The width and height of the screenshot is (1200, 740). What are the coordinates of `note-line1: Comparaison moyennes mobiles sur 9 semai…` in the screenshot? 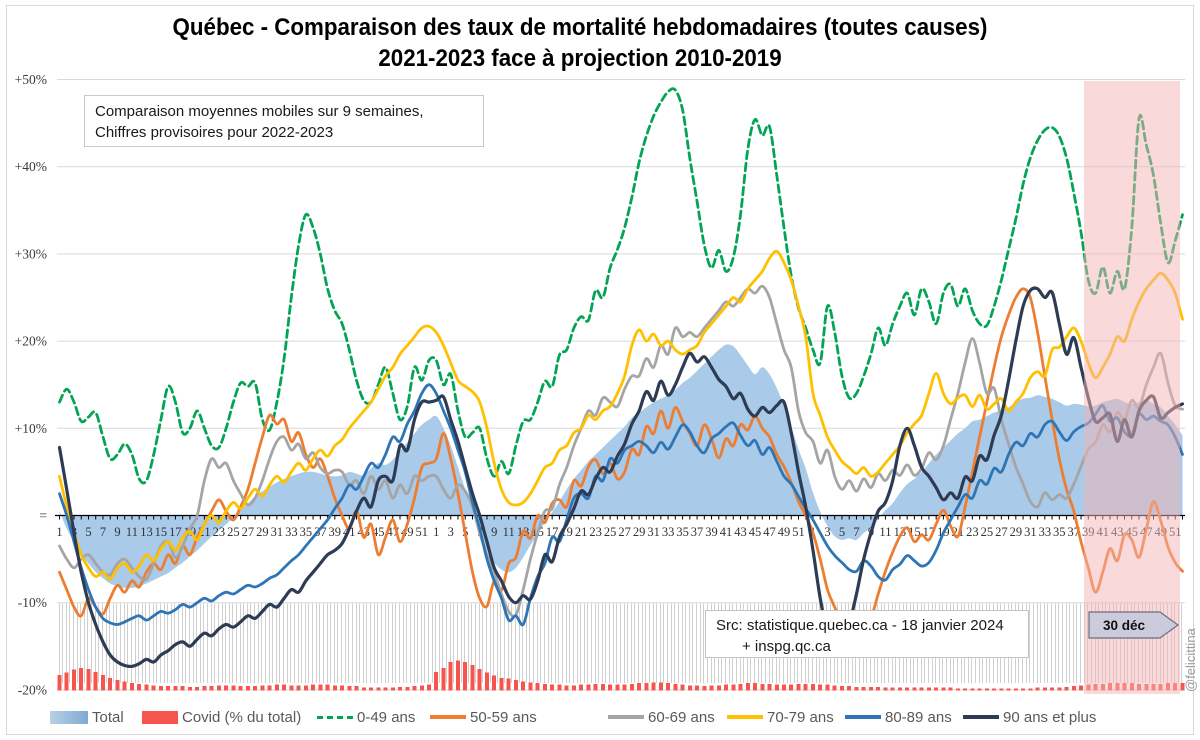 It's located at (259, 111).